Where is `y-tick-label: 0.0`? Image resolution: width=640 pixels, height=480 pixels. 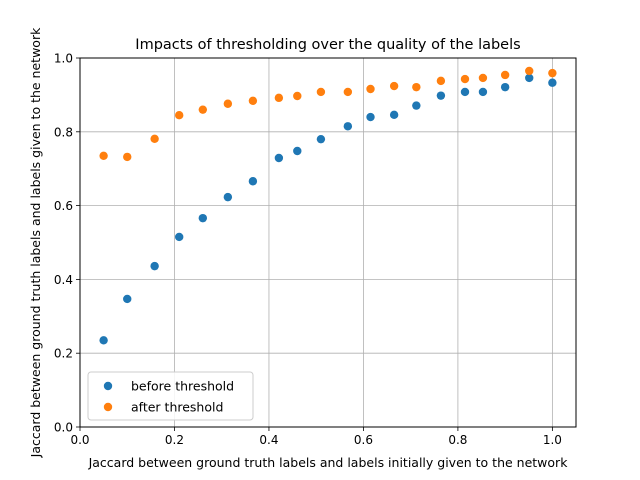 y-tick-label: 0.0 is located at coordinates (63, 428).